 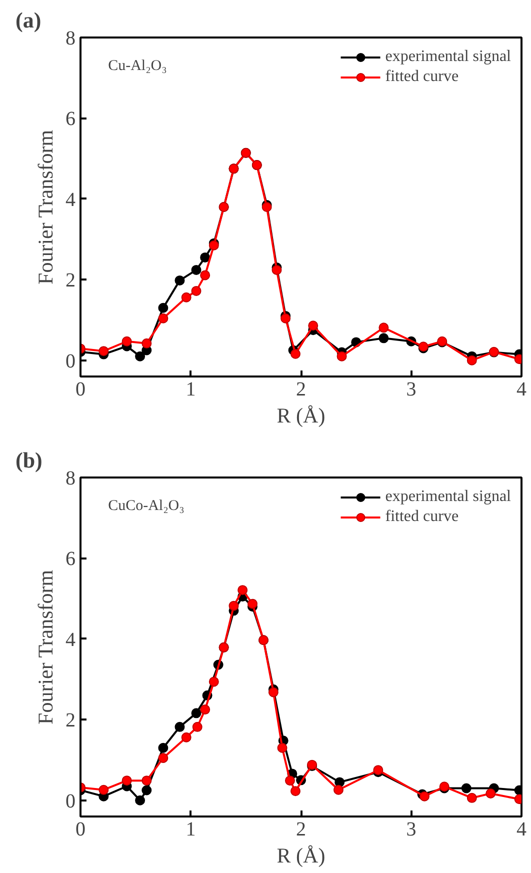 What do you see at coordinates (146, 506) in the screenshot?
I see `annotation: CuCo-Al₂O₃` at bounding box center [146, 506].